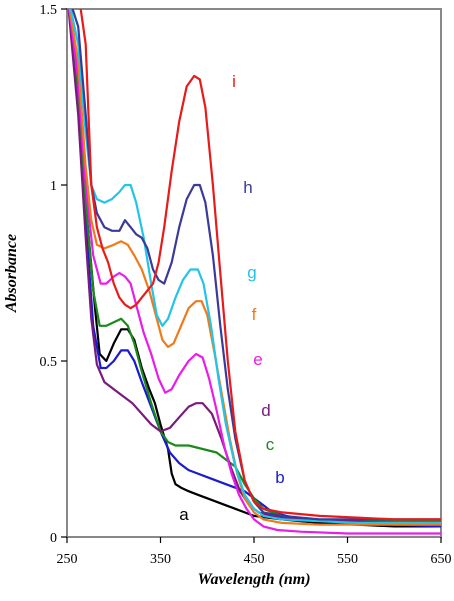 This screenshot has height=601, width=454. What do you see at coordinates (254, 314) in the screenshot?
I see `curve-label-f: f` at bounding box center [254, 314].